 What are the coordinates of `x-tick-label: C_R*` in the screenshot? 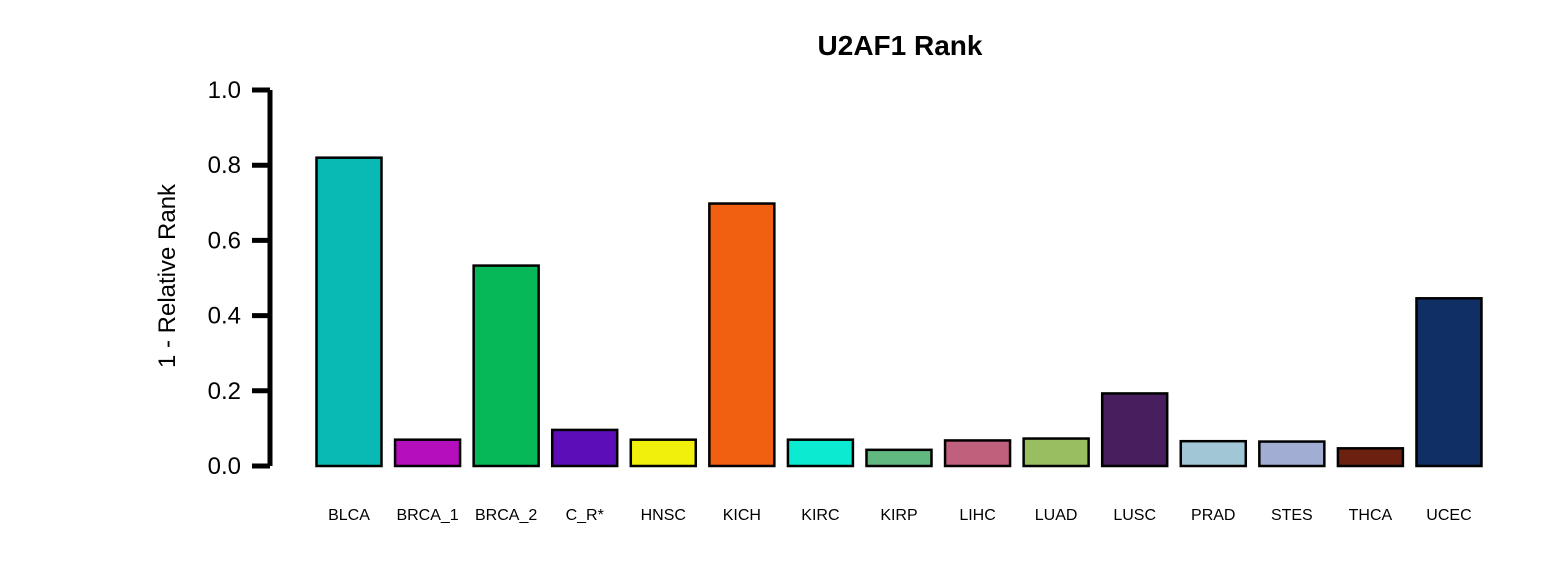 It's located at (585, 515).